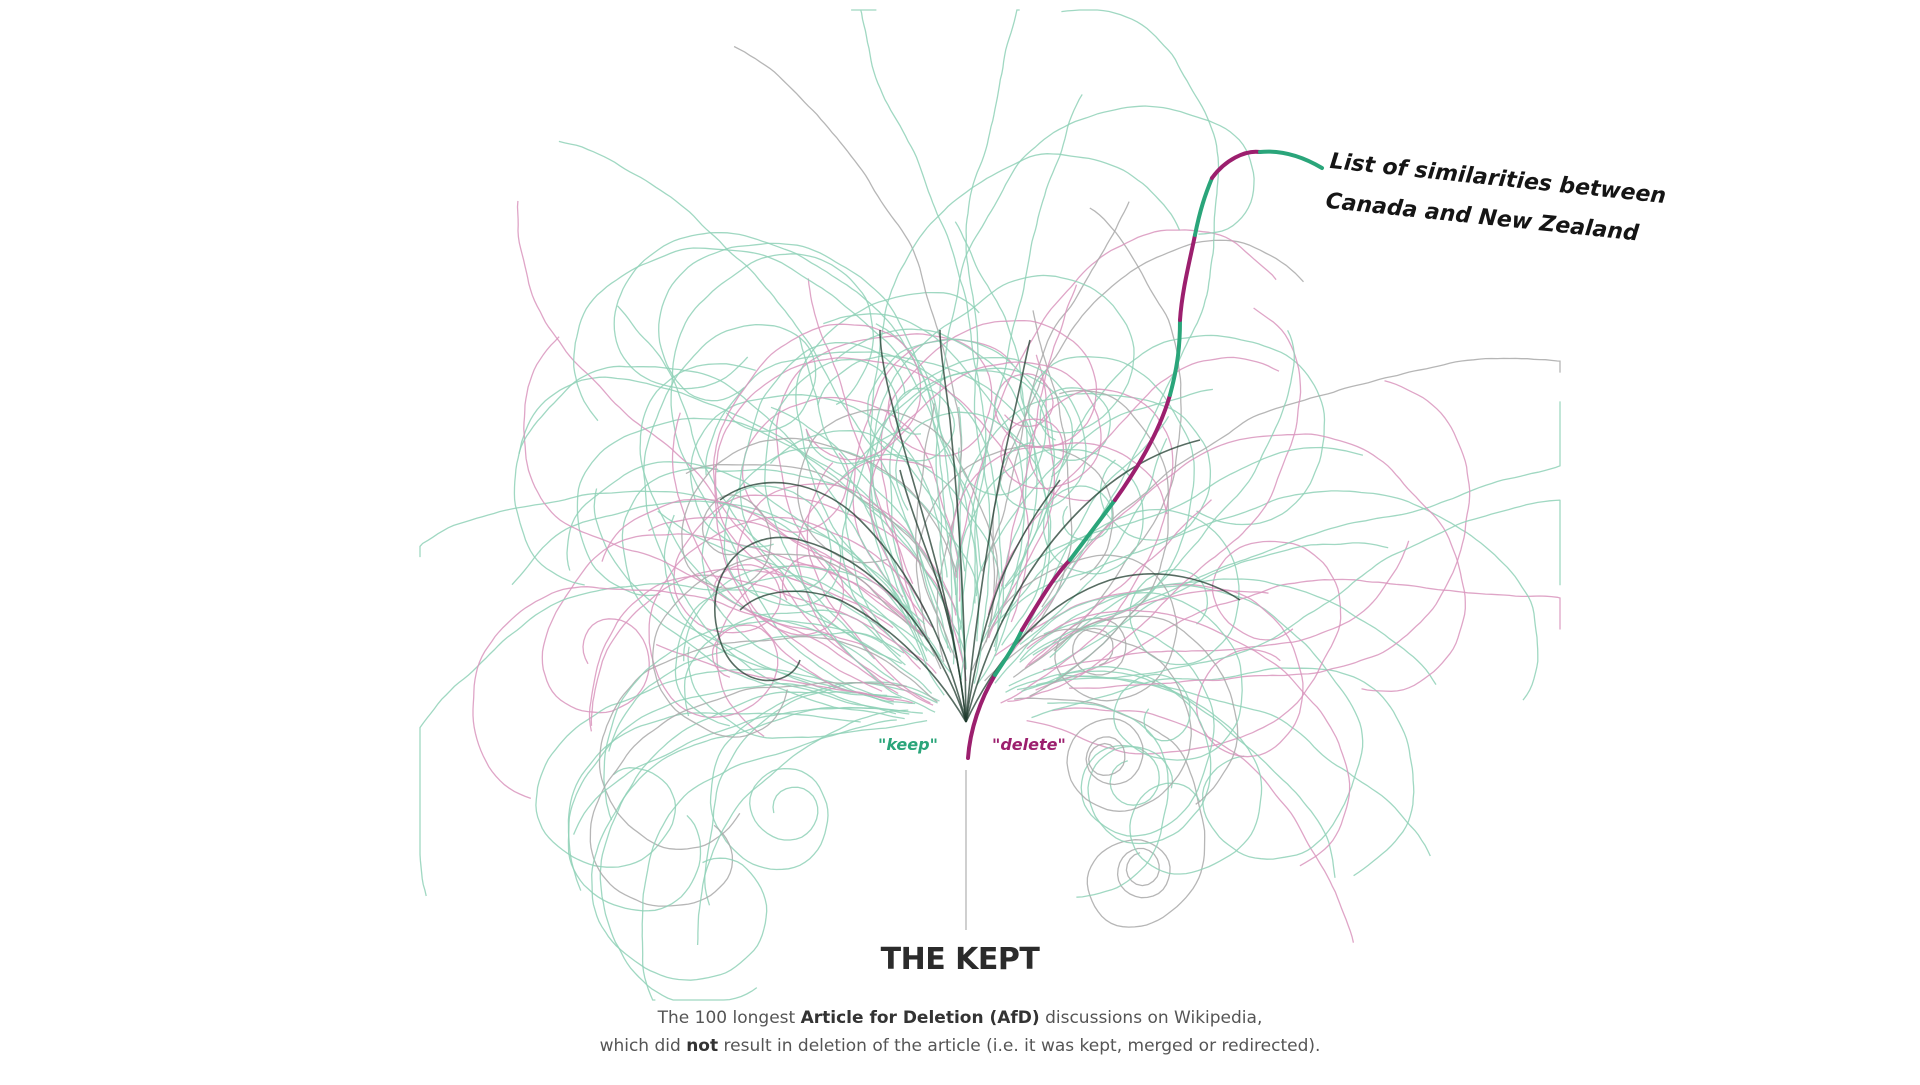 This screenshot has width=1920, height=1085. I want to click on main-branches, so click(977, 526).